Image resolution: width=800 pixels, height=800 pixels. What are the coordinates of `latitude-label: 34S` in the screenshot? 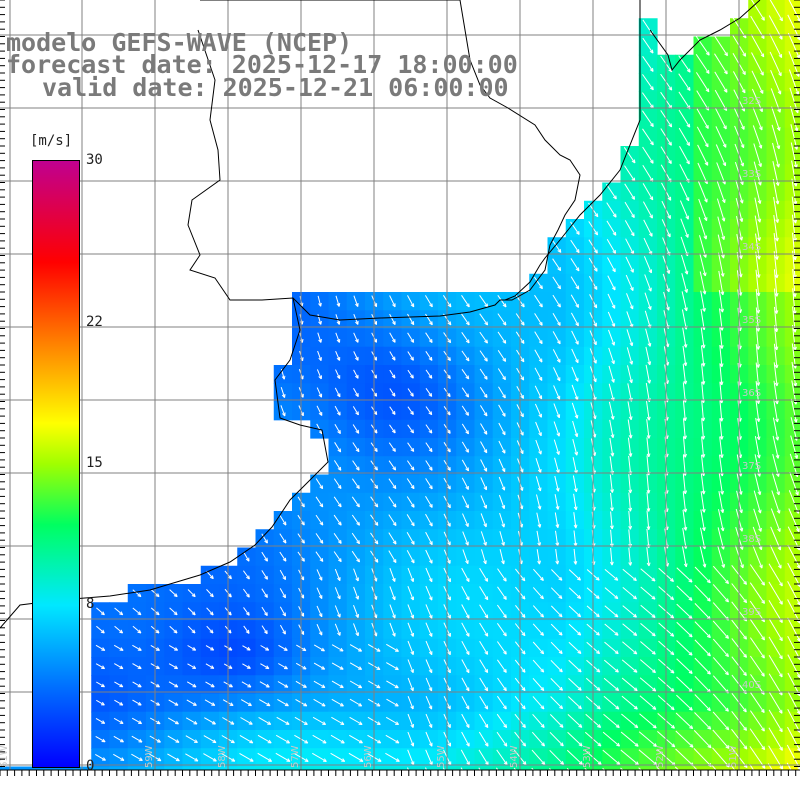 It's located at (751, 247).